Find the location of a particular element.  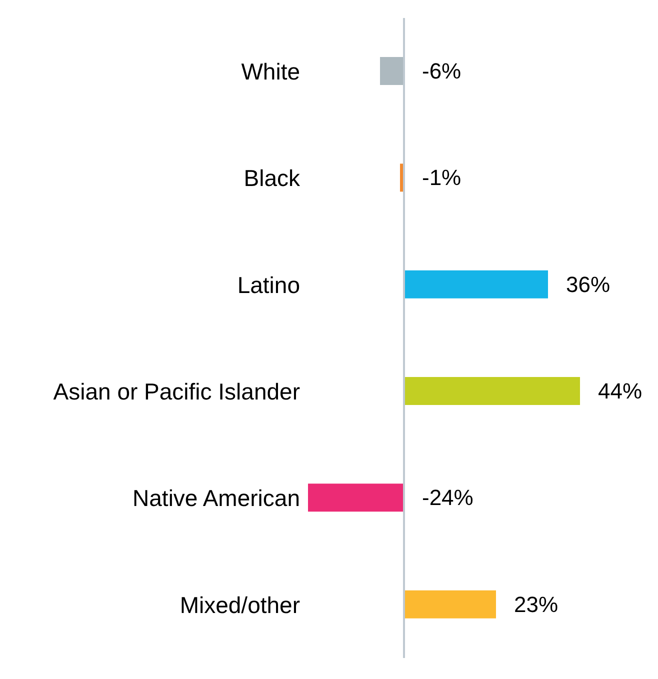

data-label: 36% is located at coordinates (588, 284).